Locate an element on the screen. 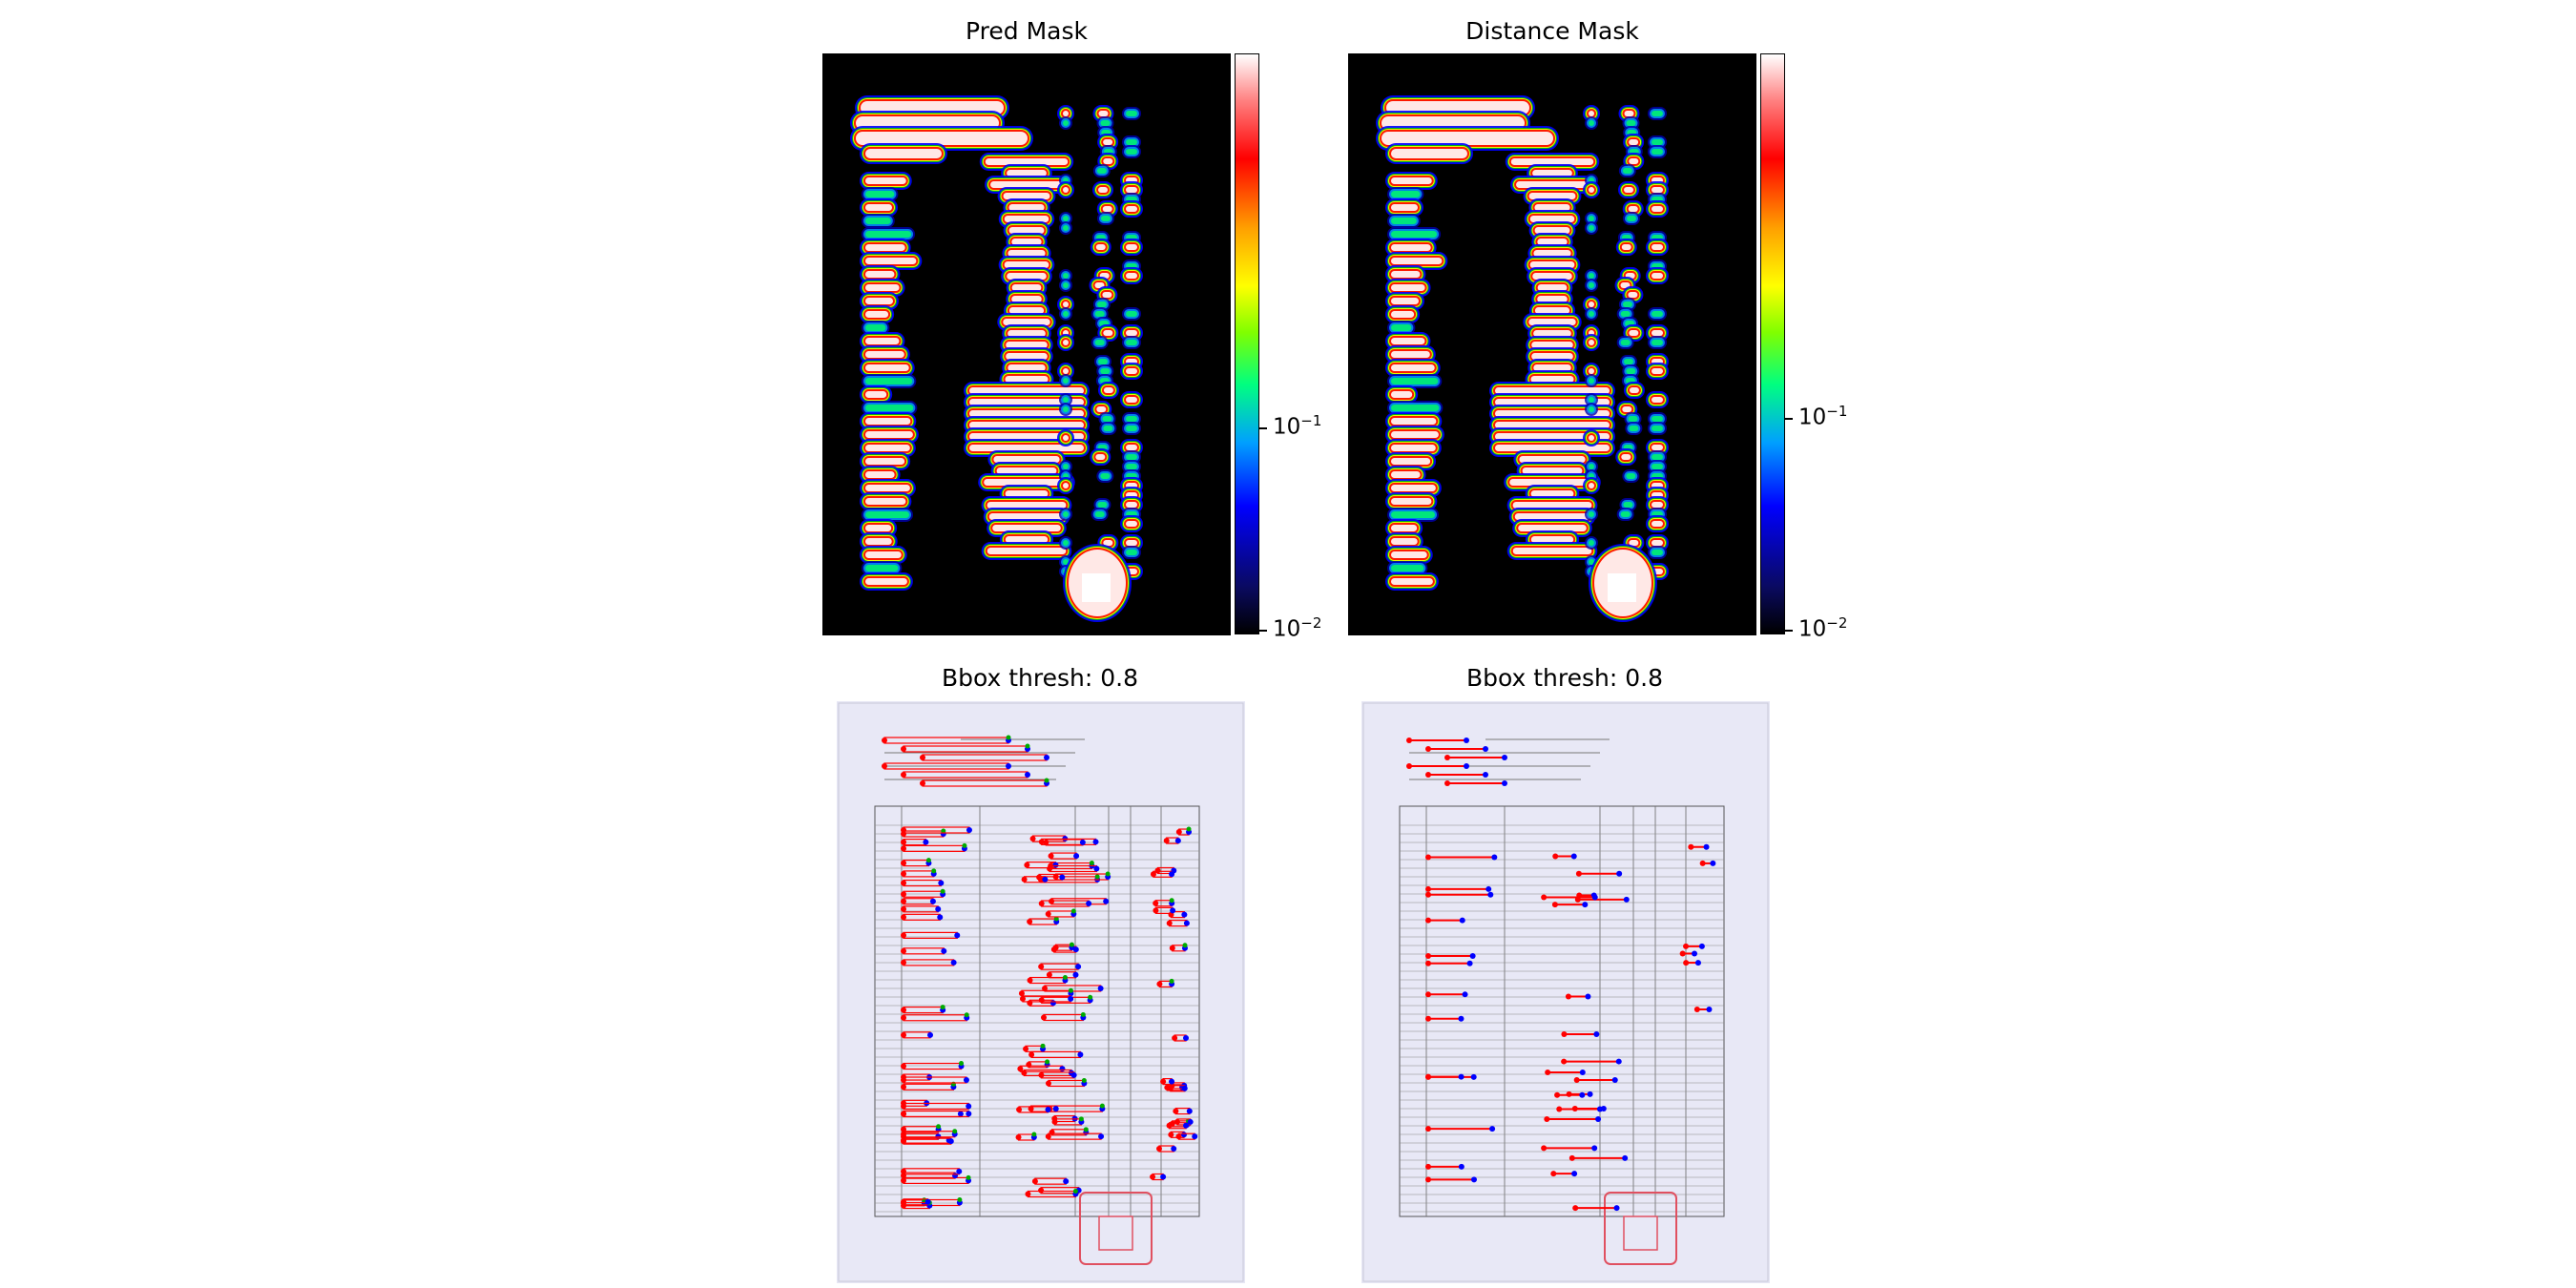  bbox-document-right is located at coordinates (1565, 992).